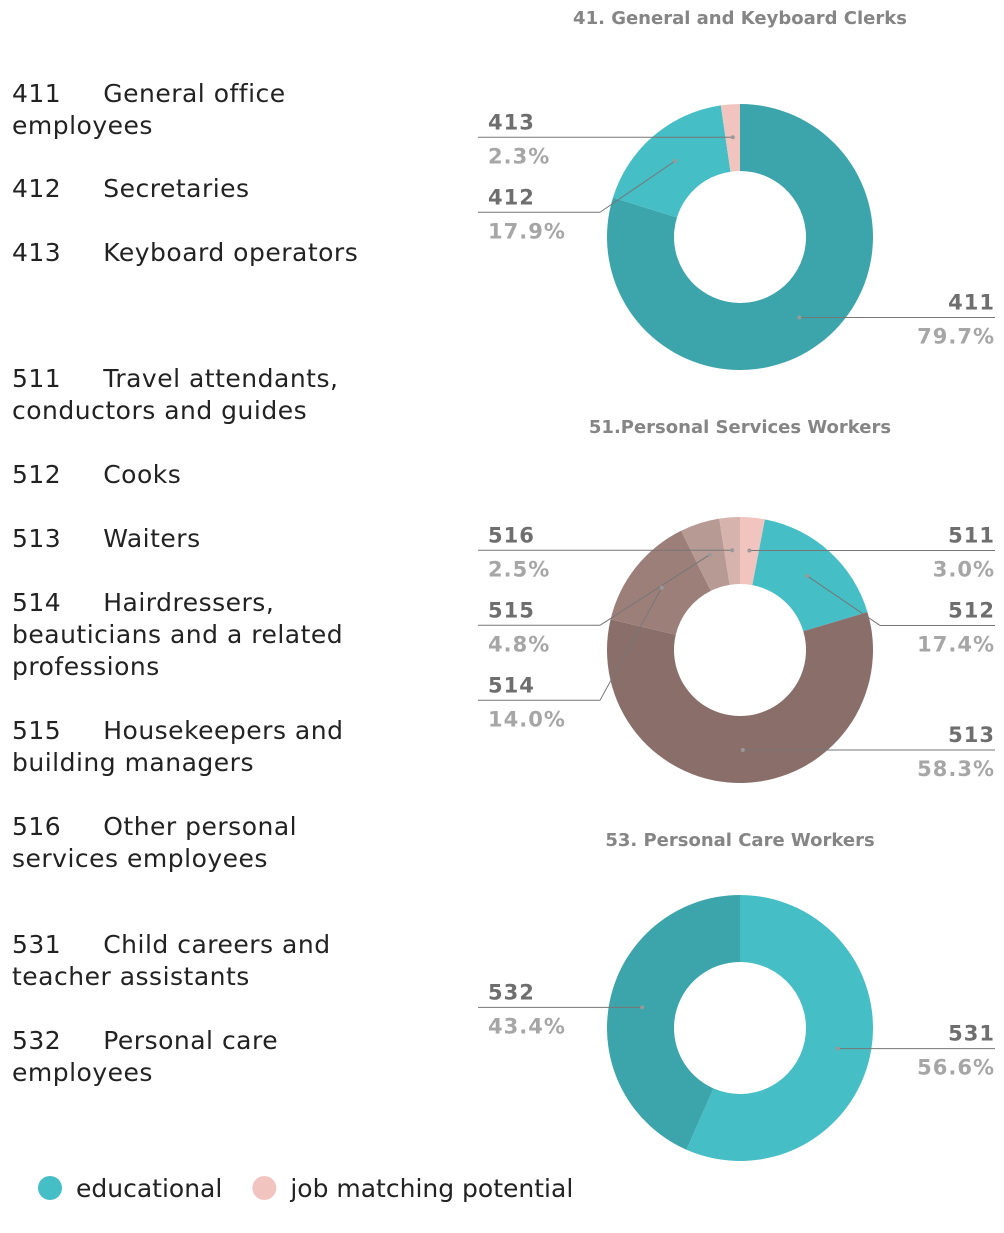 The width and height of the screenshot is (1004, 1233). I want to click on description: 413 Keyboard operators, so click(197, 253).